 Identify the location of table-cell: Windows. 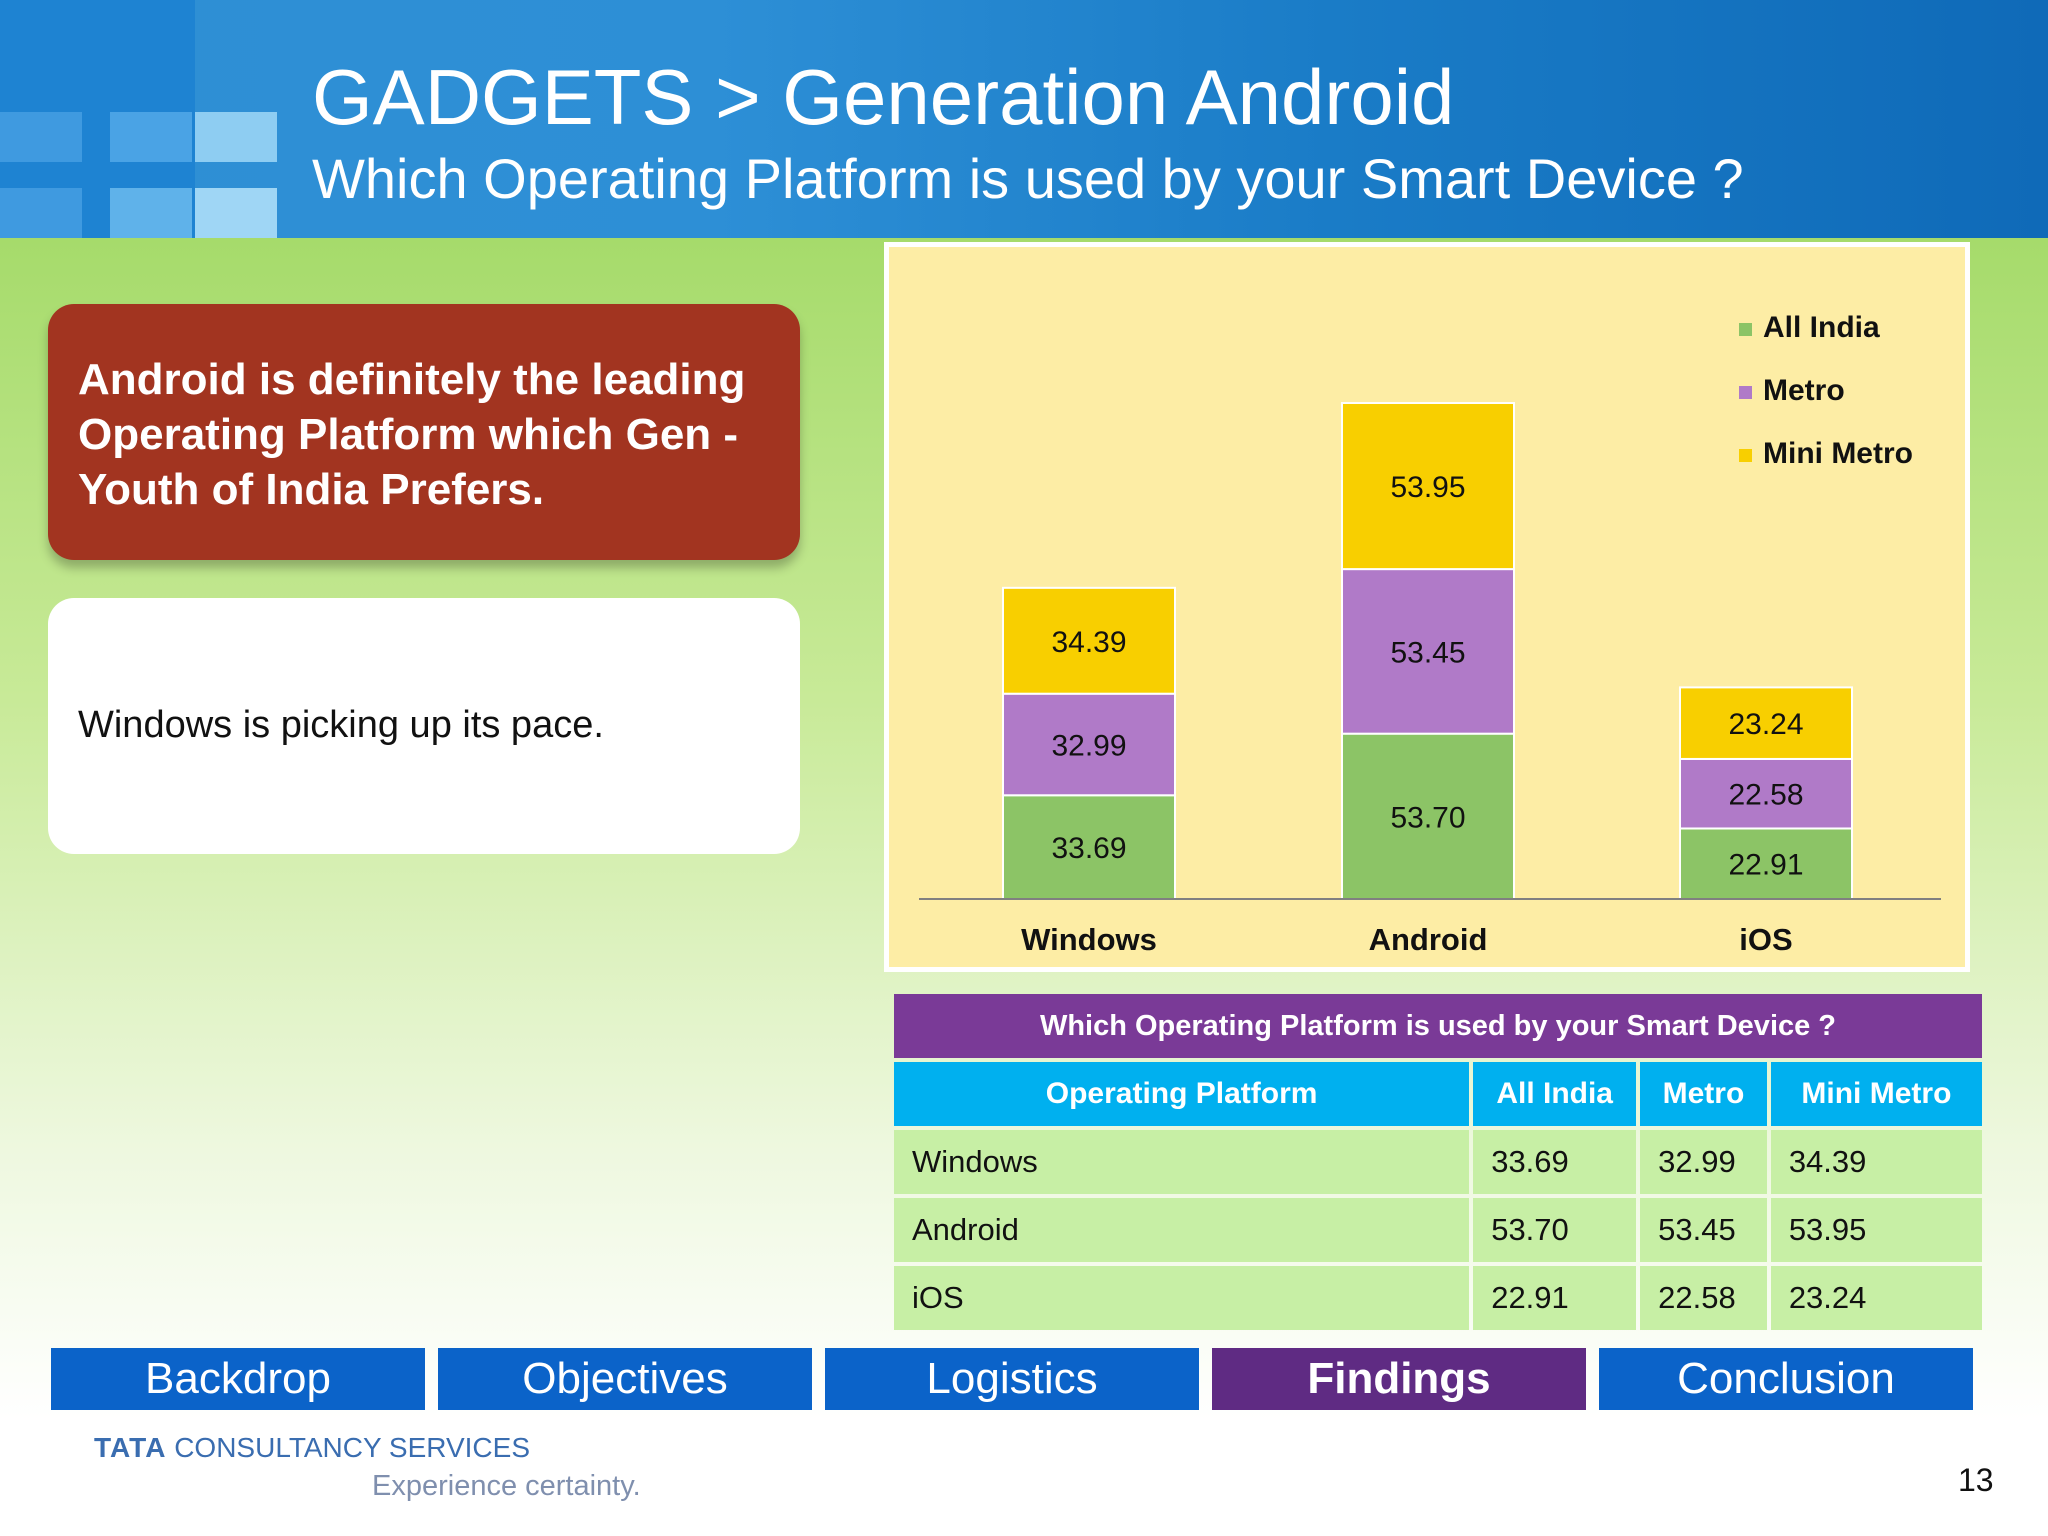
(1182, 1162).